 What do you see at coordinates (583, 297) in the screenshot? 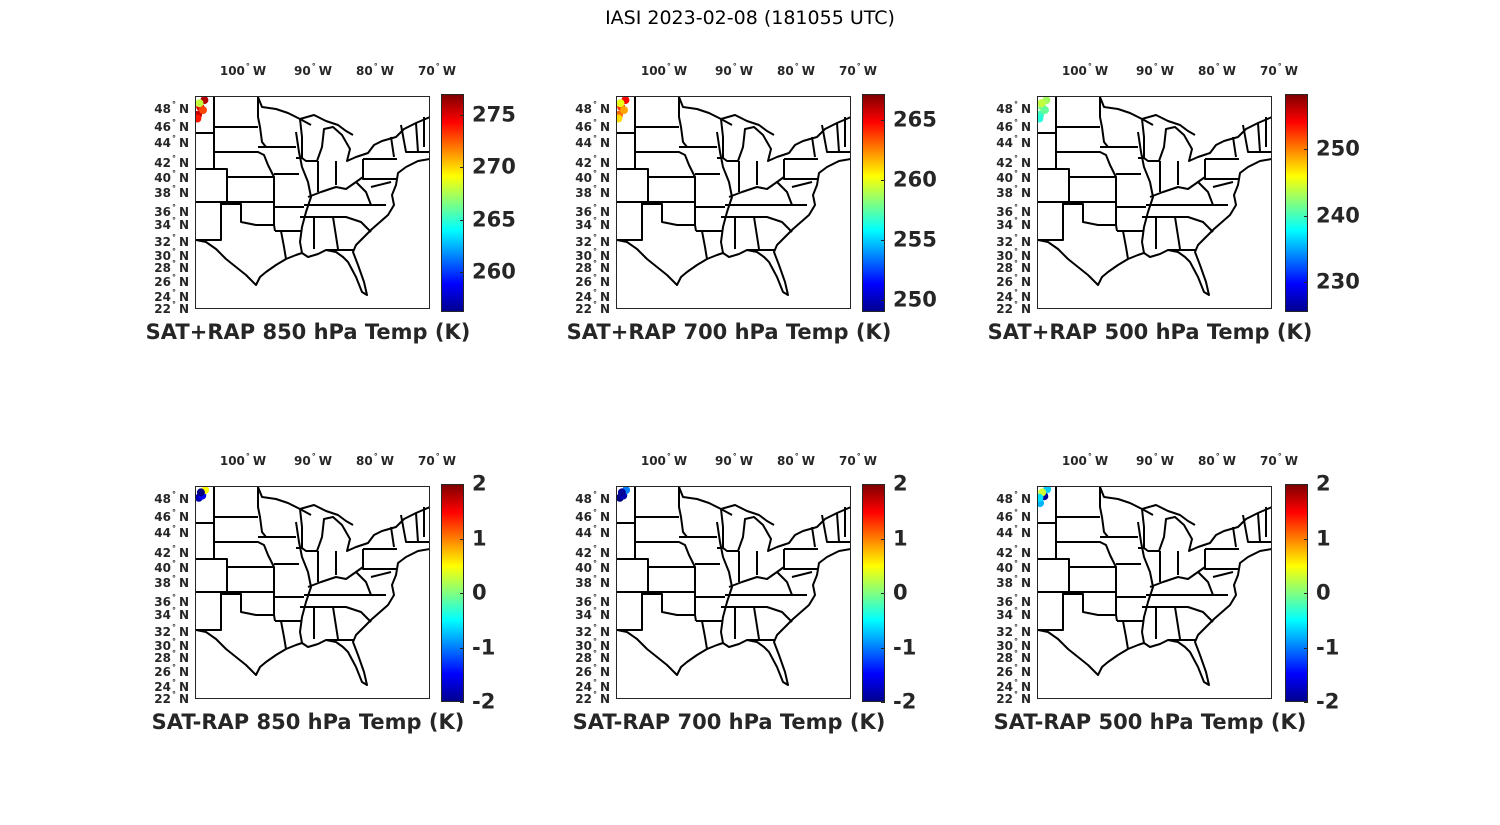
I see `lat-value: 24` at bounding box center [583, 297].